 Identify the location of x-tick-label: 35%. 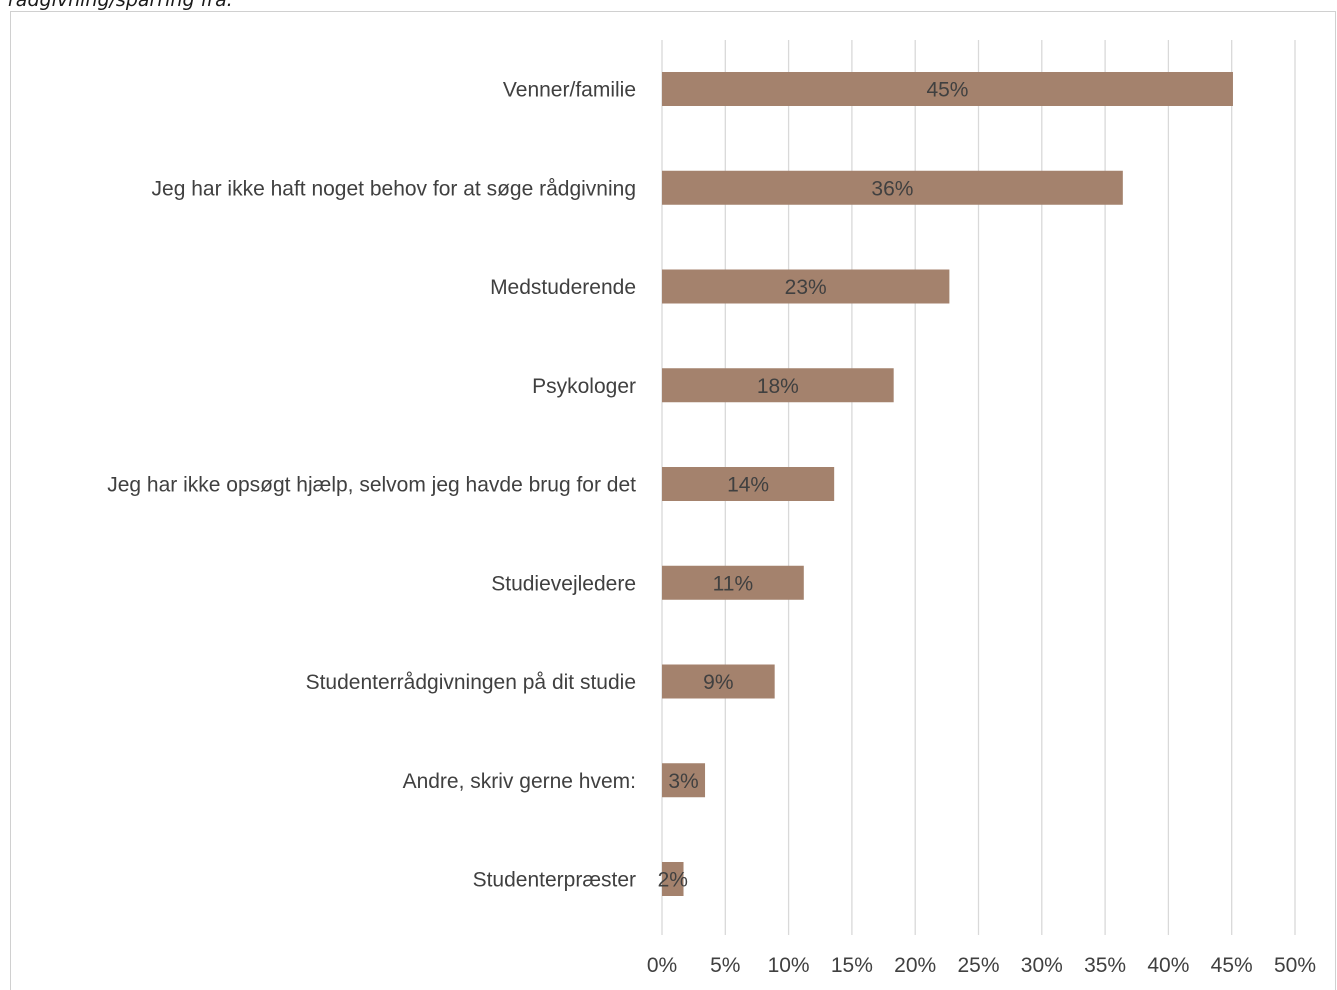
(1105, 965).